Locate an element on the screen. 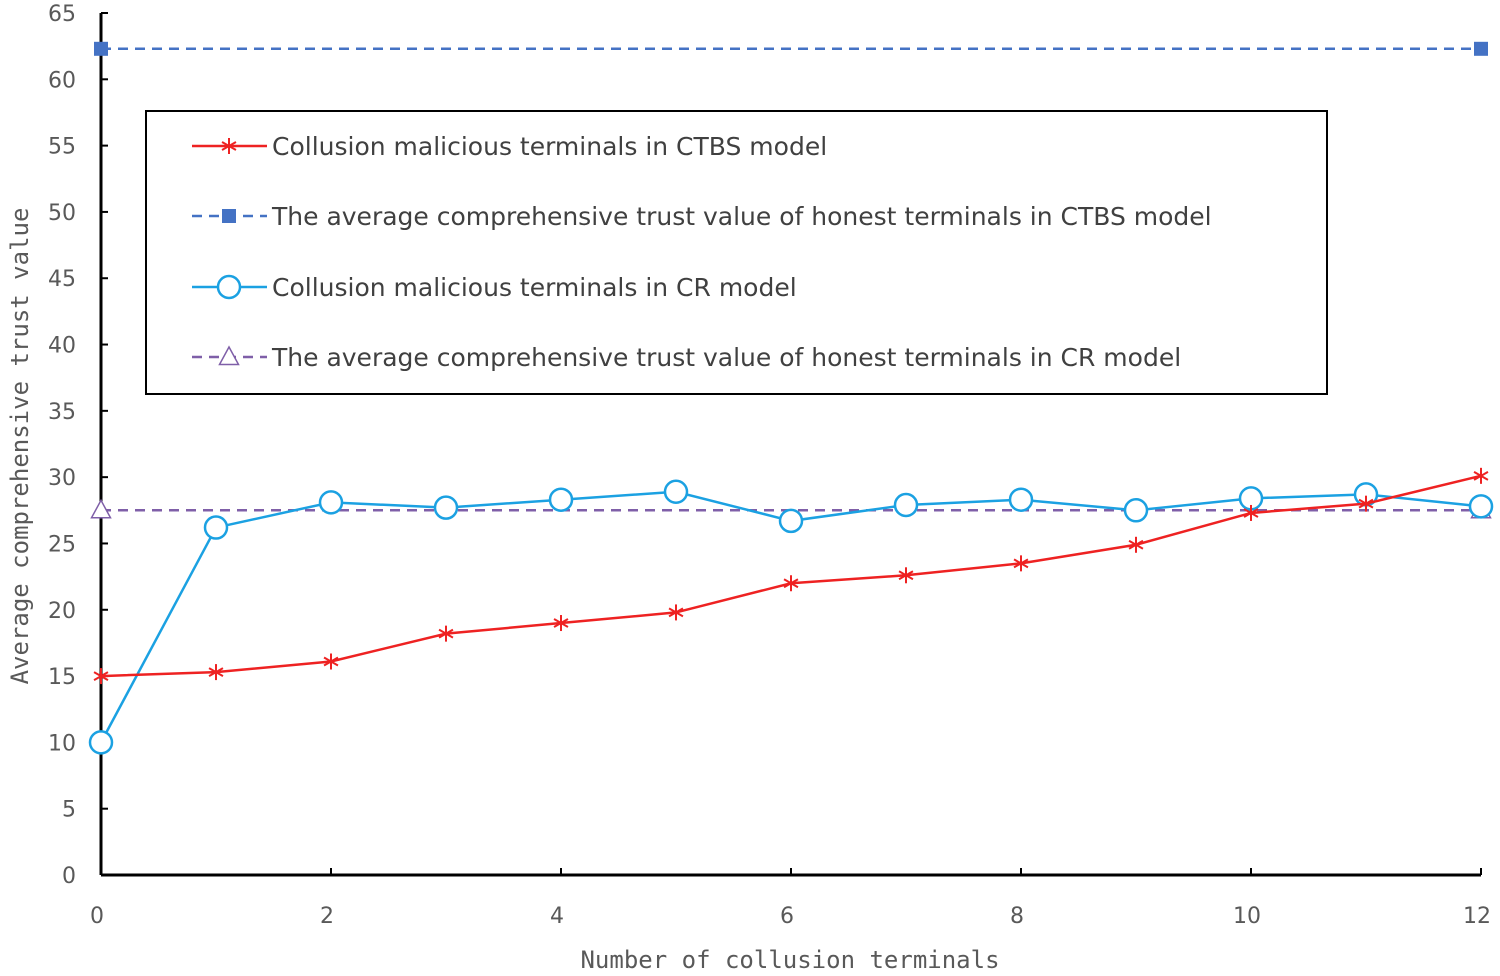 The height and width of the screenshot is (976, 1500). x-tick-label: 12 is located at coordinates (1477, 916).